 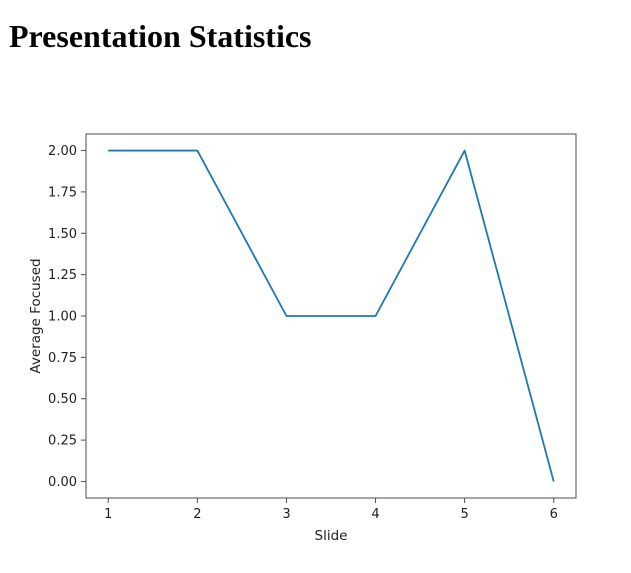 I want to click on y-tick-label: 0.00, so click(x=62, y=482).